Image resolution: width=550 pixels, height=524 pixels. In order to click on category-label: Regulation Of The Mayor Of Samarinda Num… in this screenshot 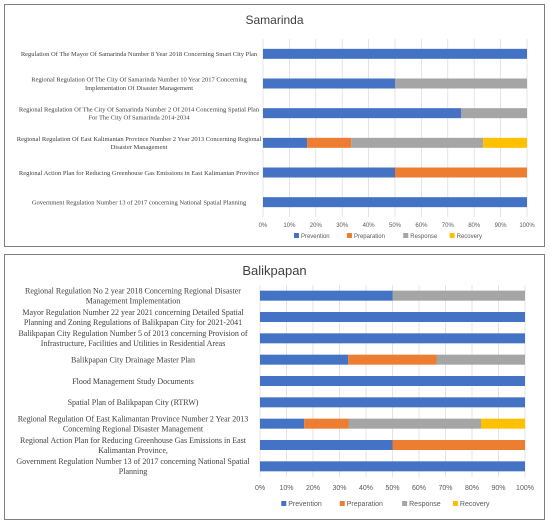, I will do `click(139, 54)`.